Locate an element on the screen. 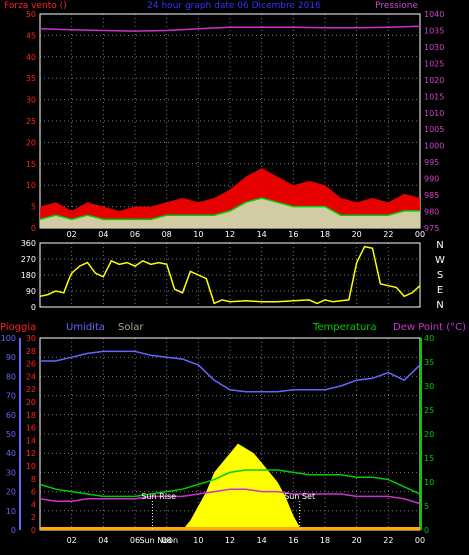  direction-grid is located at coordinates (230, 275).